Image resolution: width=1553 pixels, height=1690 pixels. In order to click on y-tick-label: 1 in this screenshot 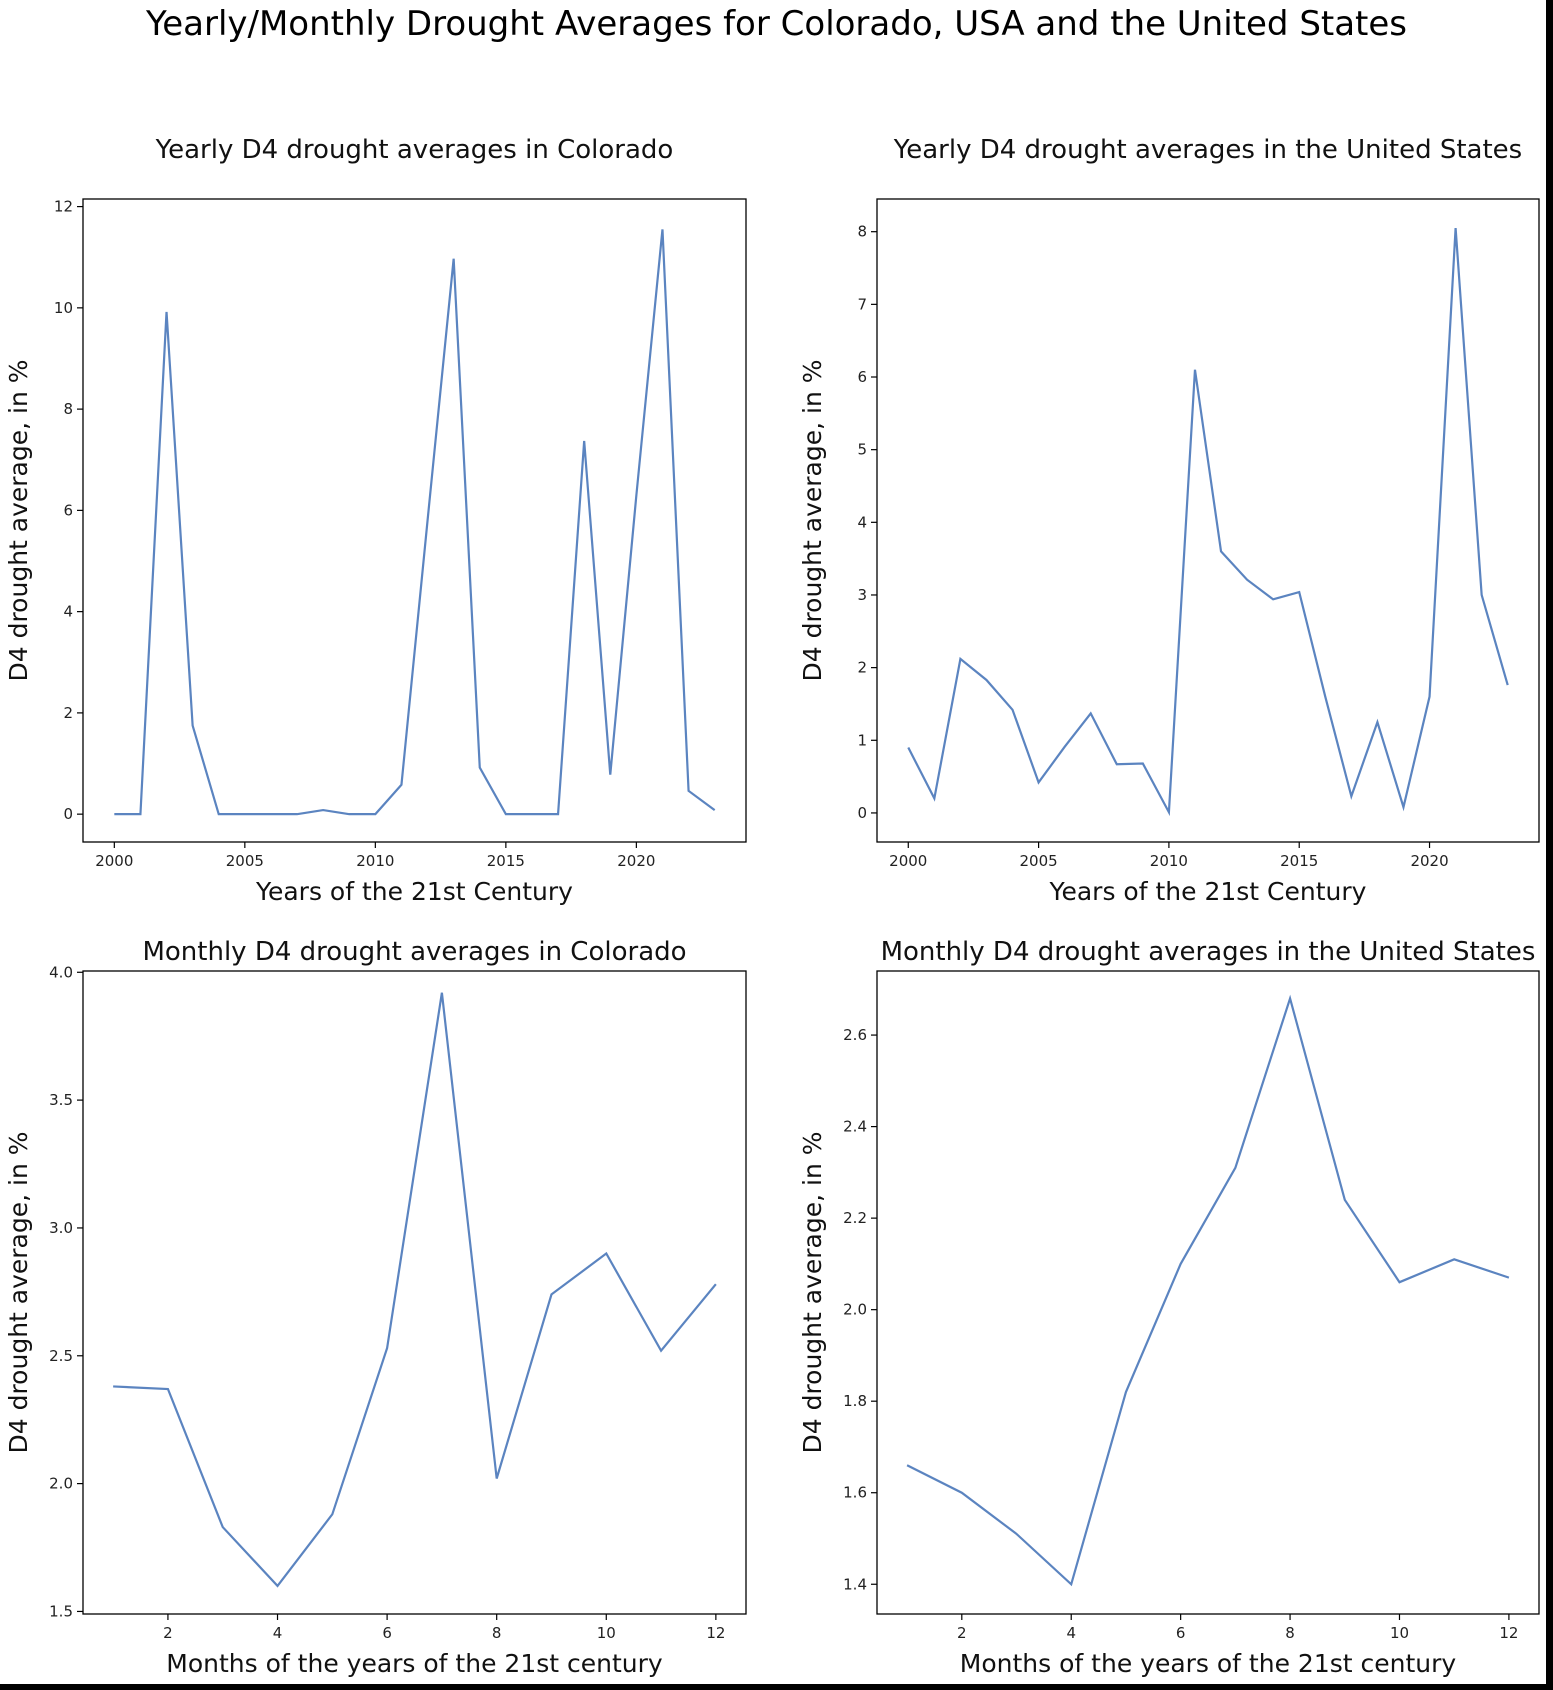, I will do `click(862, 740)`.